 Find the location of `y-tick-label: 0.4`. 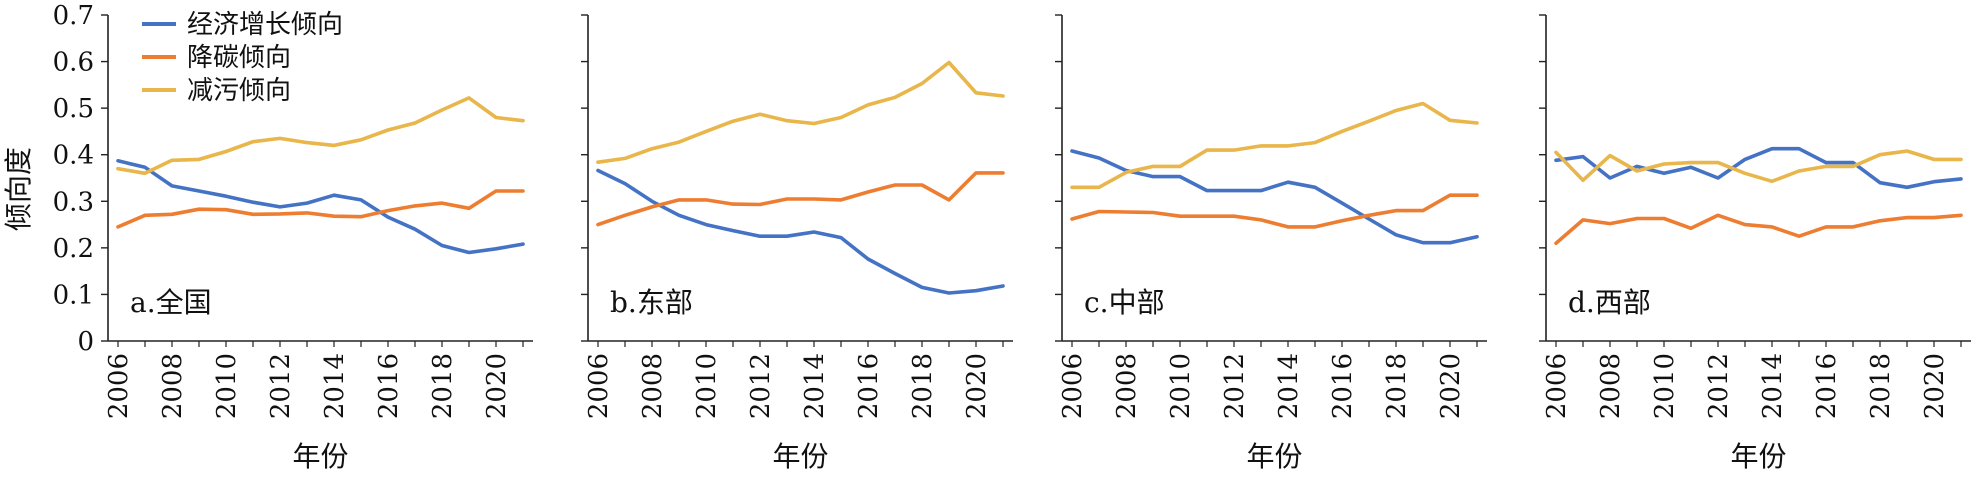

y-tick-label: 0.4 is located at coordinates (73, 156).